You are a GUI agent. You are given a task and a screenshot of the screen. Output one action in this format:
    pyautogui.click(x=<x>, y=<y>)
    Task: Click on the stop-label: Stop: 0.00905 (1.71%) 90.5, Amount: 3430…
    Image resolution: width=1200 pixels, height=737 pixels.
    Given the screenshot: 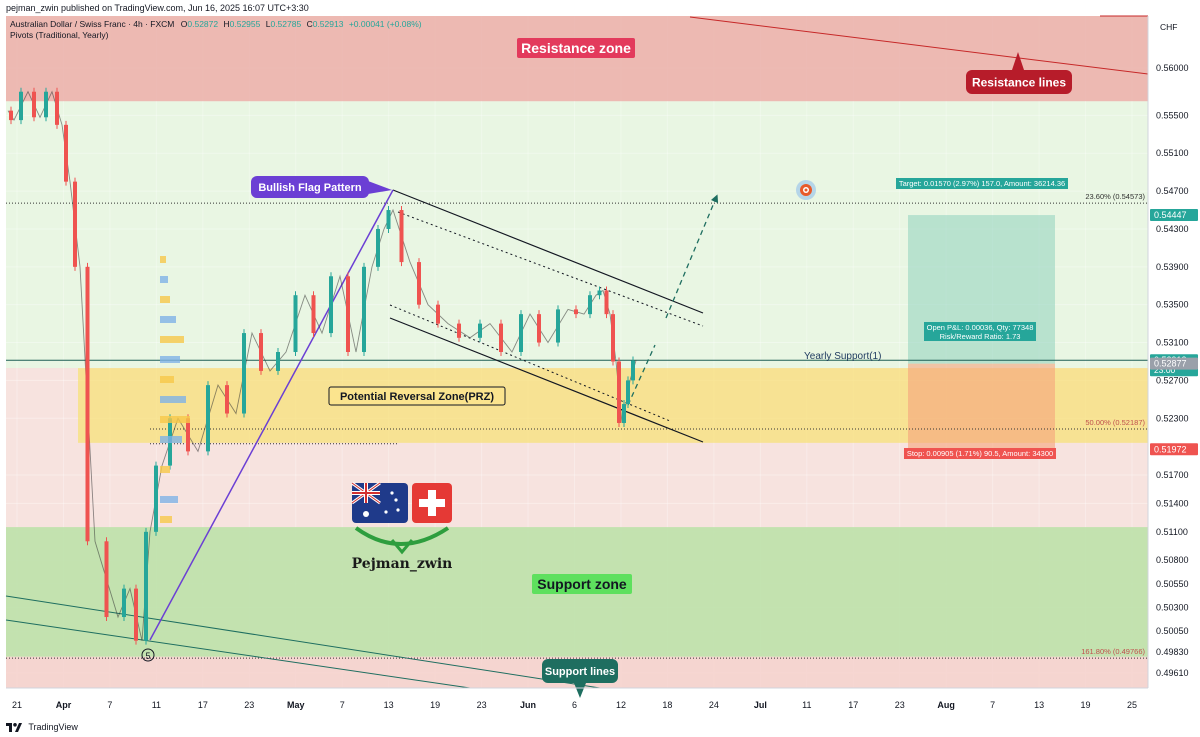 What is the action you would take?
    pyautogui.click(x=980, y=453)
    